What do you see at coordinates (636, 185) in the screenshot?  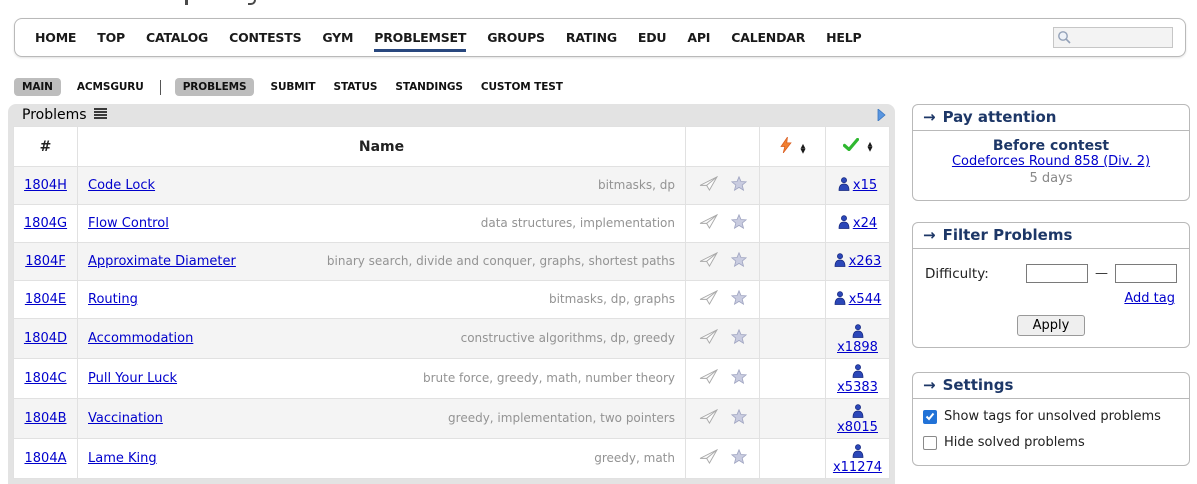 I see `problem-tags: bitmasks, dp` at bounding box center [636, 185].